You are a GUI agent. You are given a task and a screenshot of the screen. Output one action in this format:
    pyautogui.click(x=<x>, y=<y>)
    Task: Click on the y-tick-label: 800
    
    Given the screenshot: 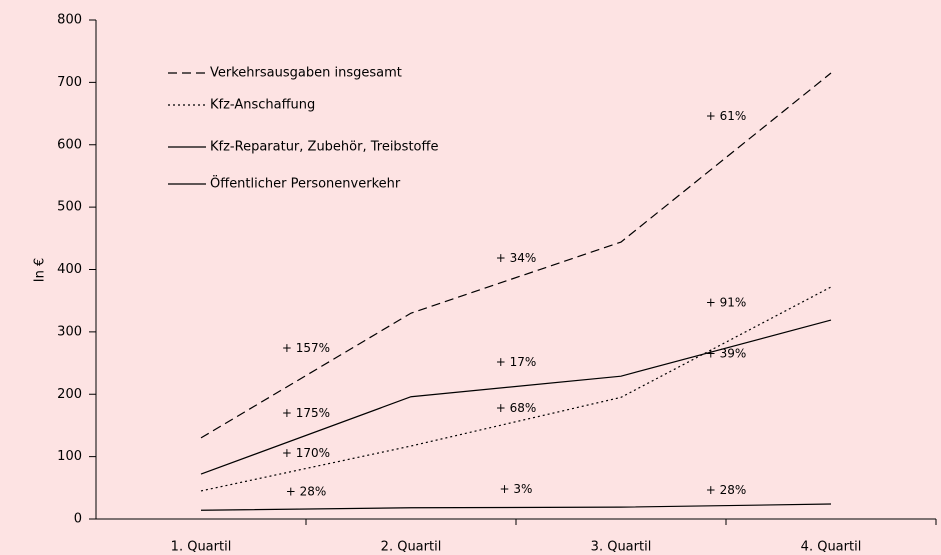 What is the action you would take?
    pyautogui.click(x=69, y=20)
    